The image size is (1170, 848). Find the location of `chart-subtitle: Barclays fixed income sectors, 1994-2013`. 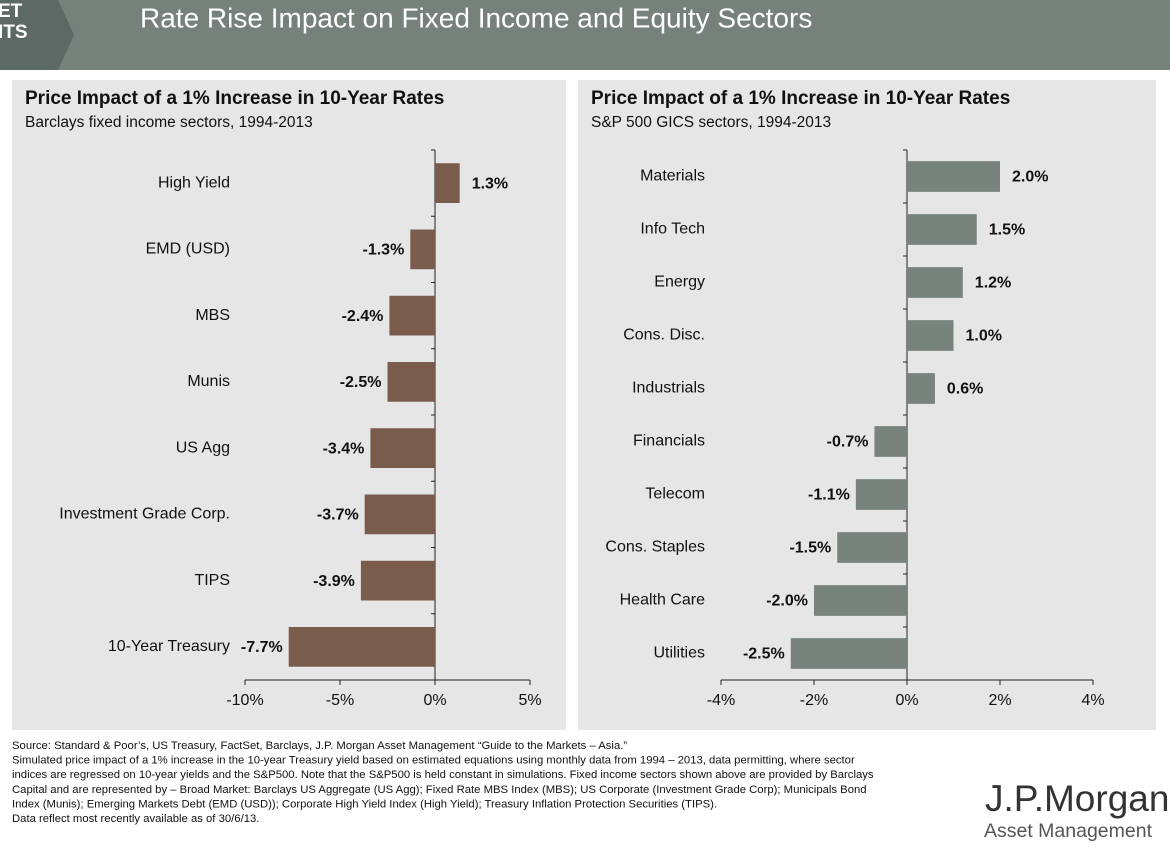

chart-subtitle: Barclays fixed income sectors, 1994-2013 is located at coordinates (169, 122).